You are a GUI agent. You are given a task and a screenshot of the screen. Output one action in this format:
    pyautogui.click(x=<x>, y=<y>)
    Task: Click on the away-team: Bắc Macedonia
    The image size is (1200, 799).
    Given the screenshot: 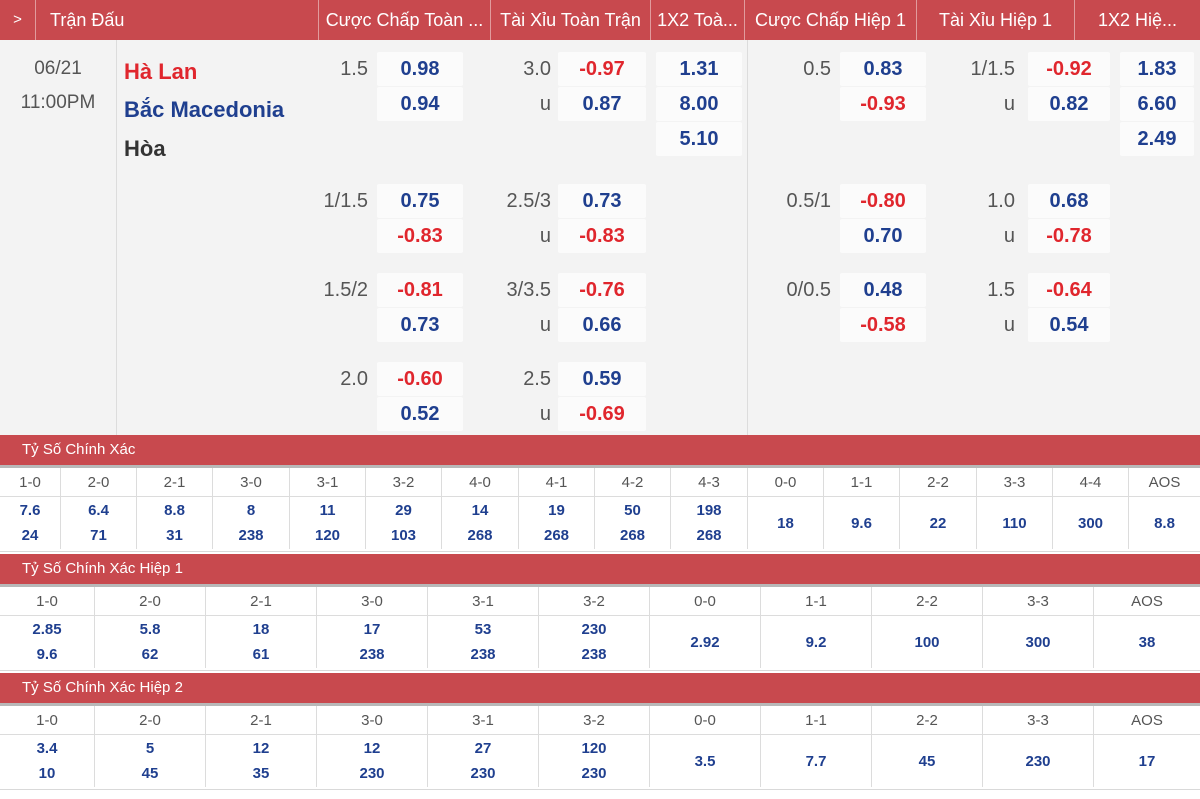 What is the action you would take?
    pyautogui.click(x=204, y=109)
    